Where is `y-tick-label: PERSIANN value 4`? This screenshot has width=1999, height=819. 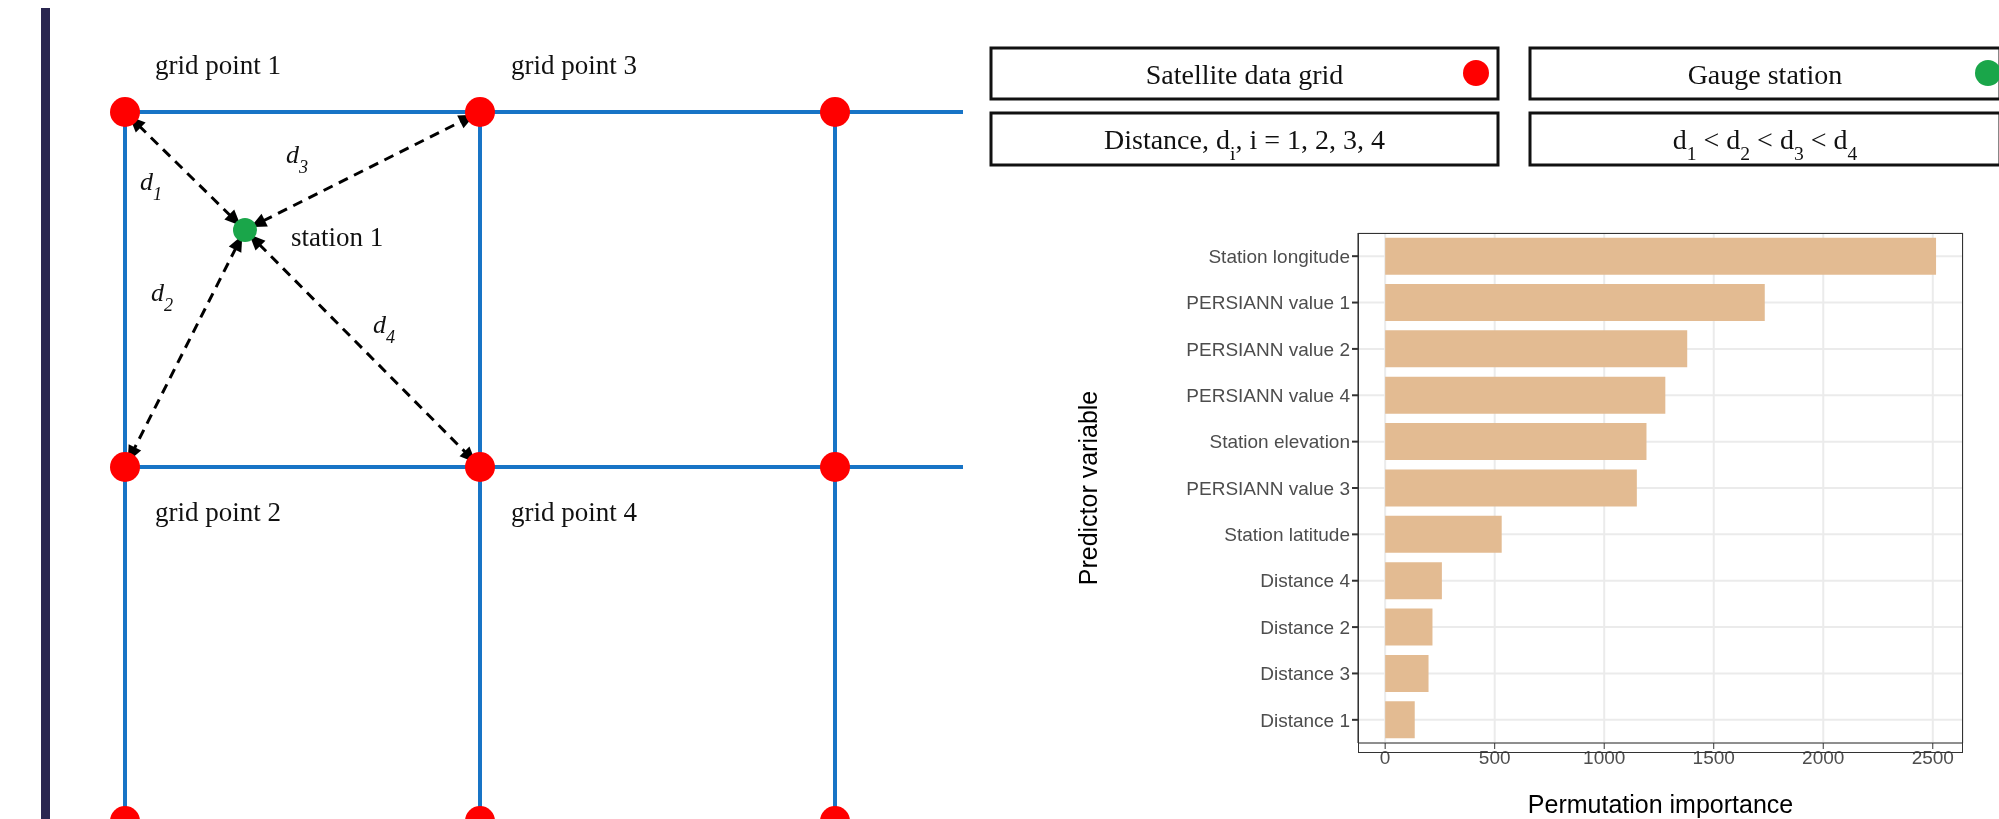 y-tick-label: PERSIANN value 4 is located at coordinates (1268, 396).